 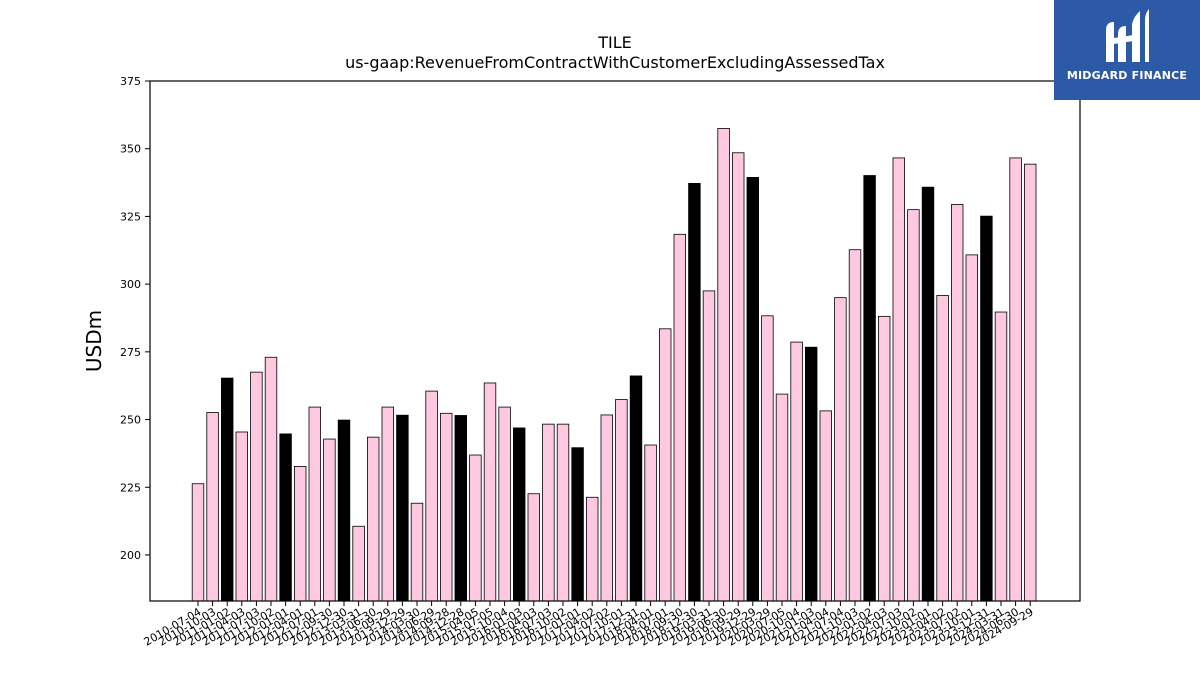 I want to click on y-tick-label: 375, so click(x=130, y=81).